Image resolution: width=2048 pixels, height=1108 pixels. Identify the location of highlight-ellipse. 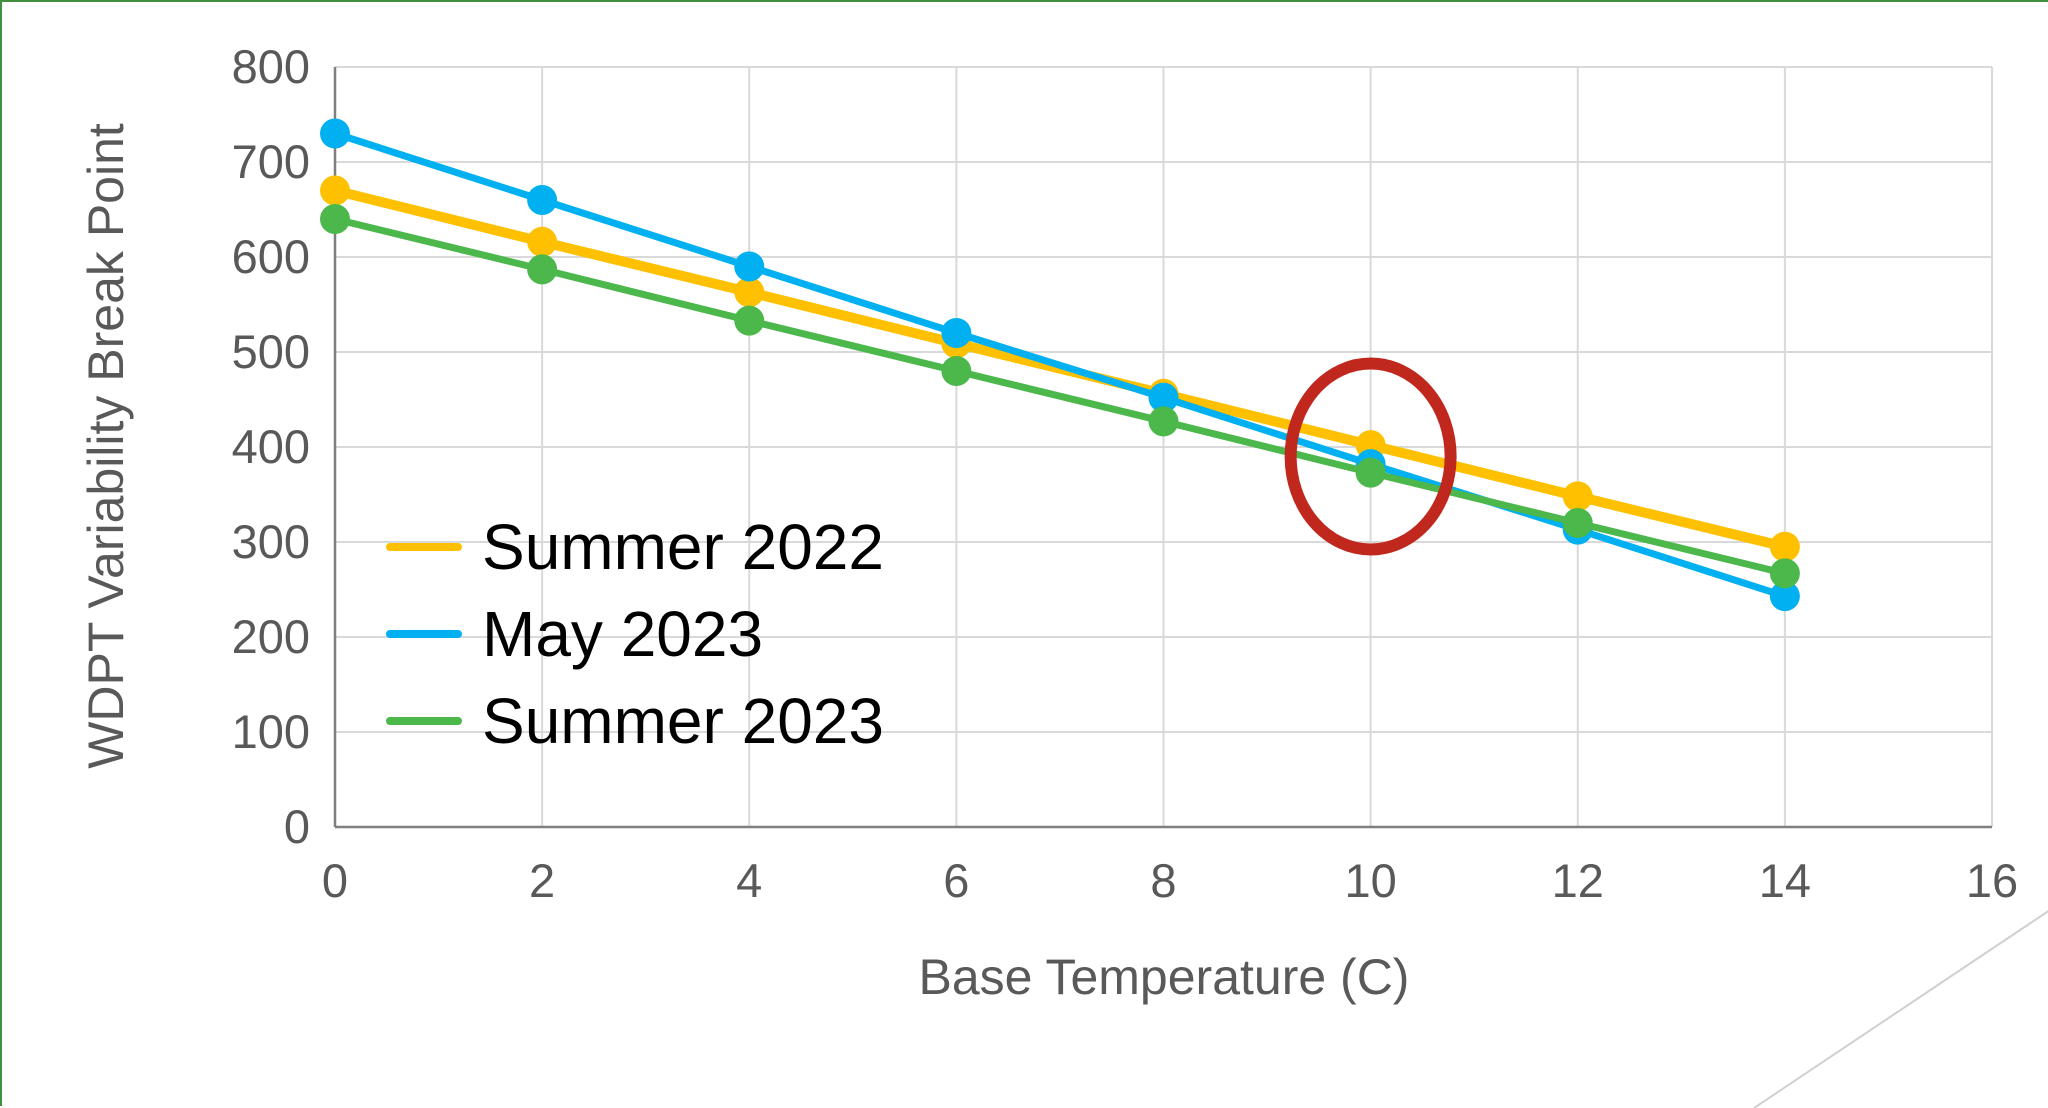
(1370, 456).